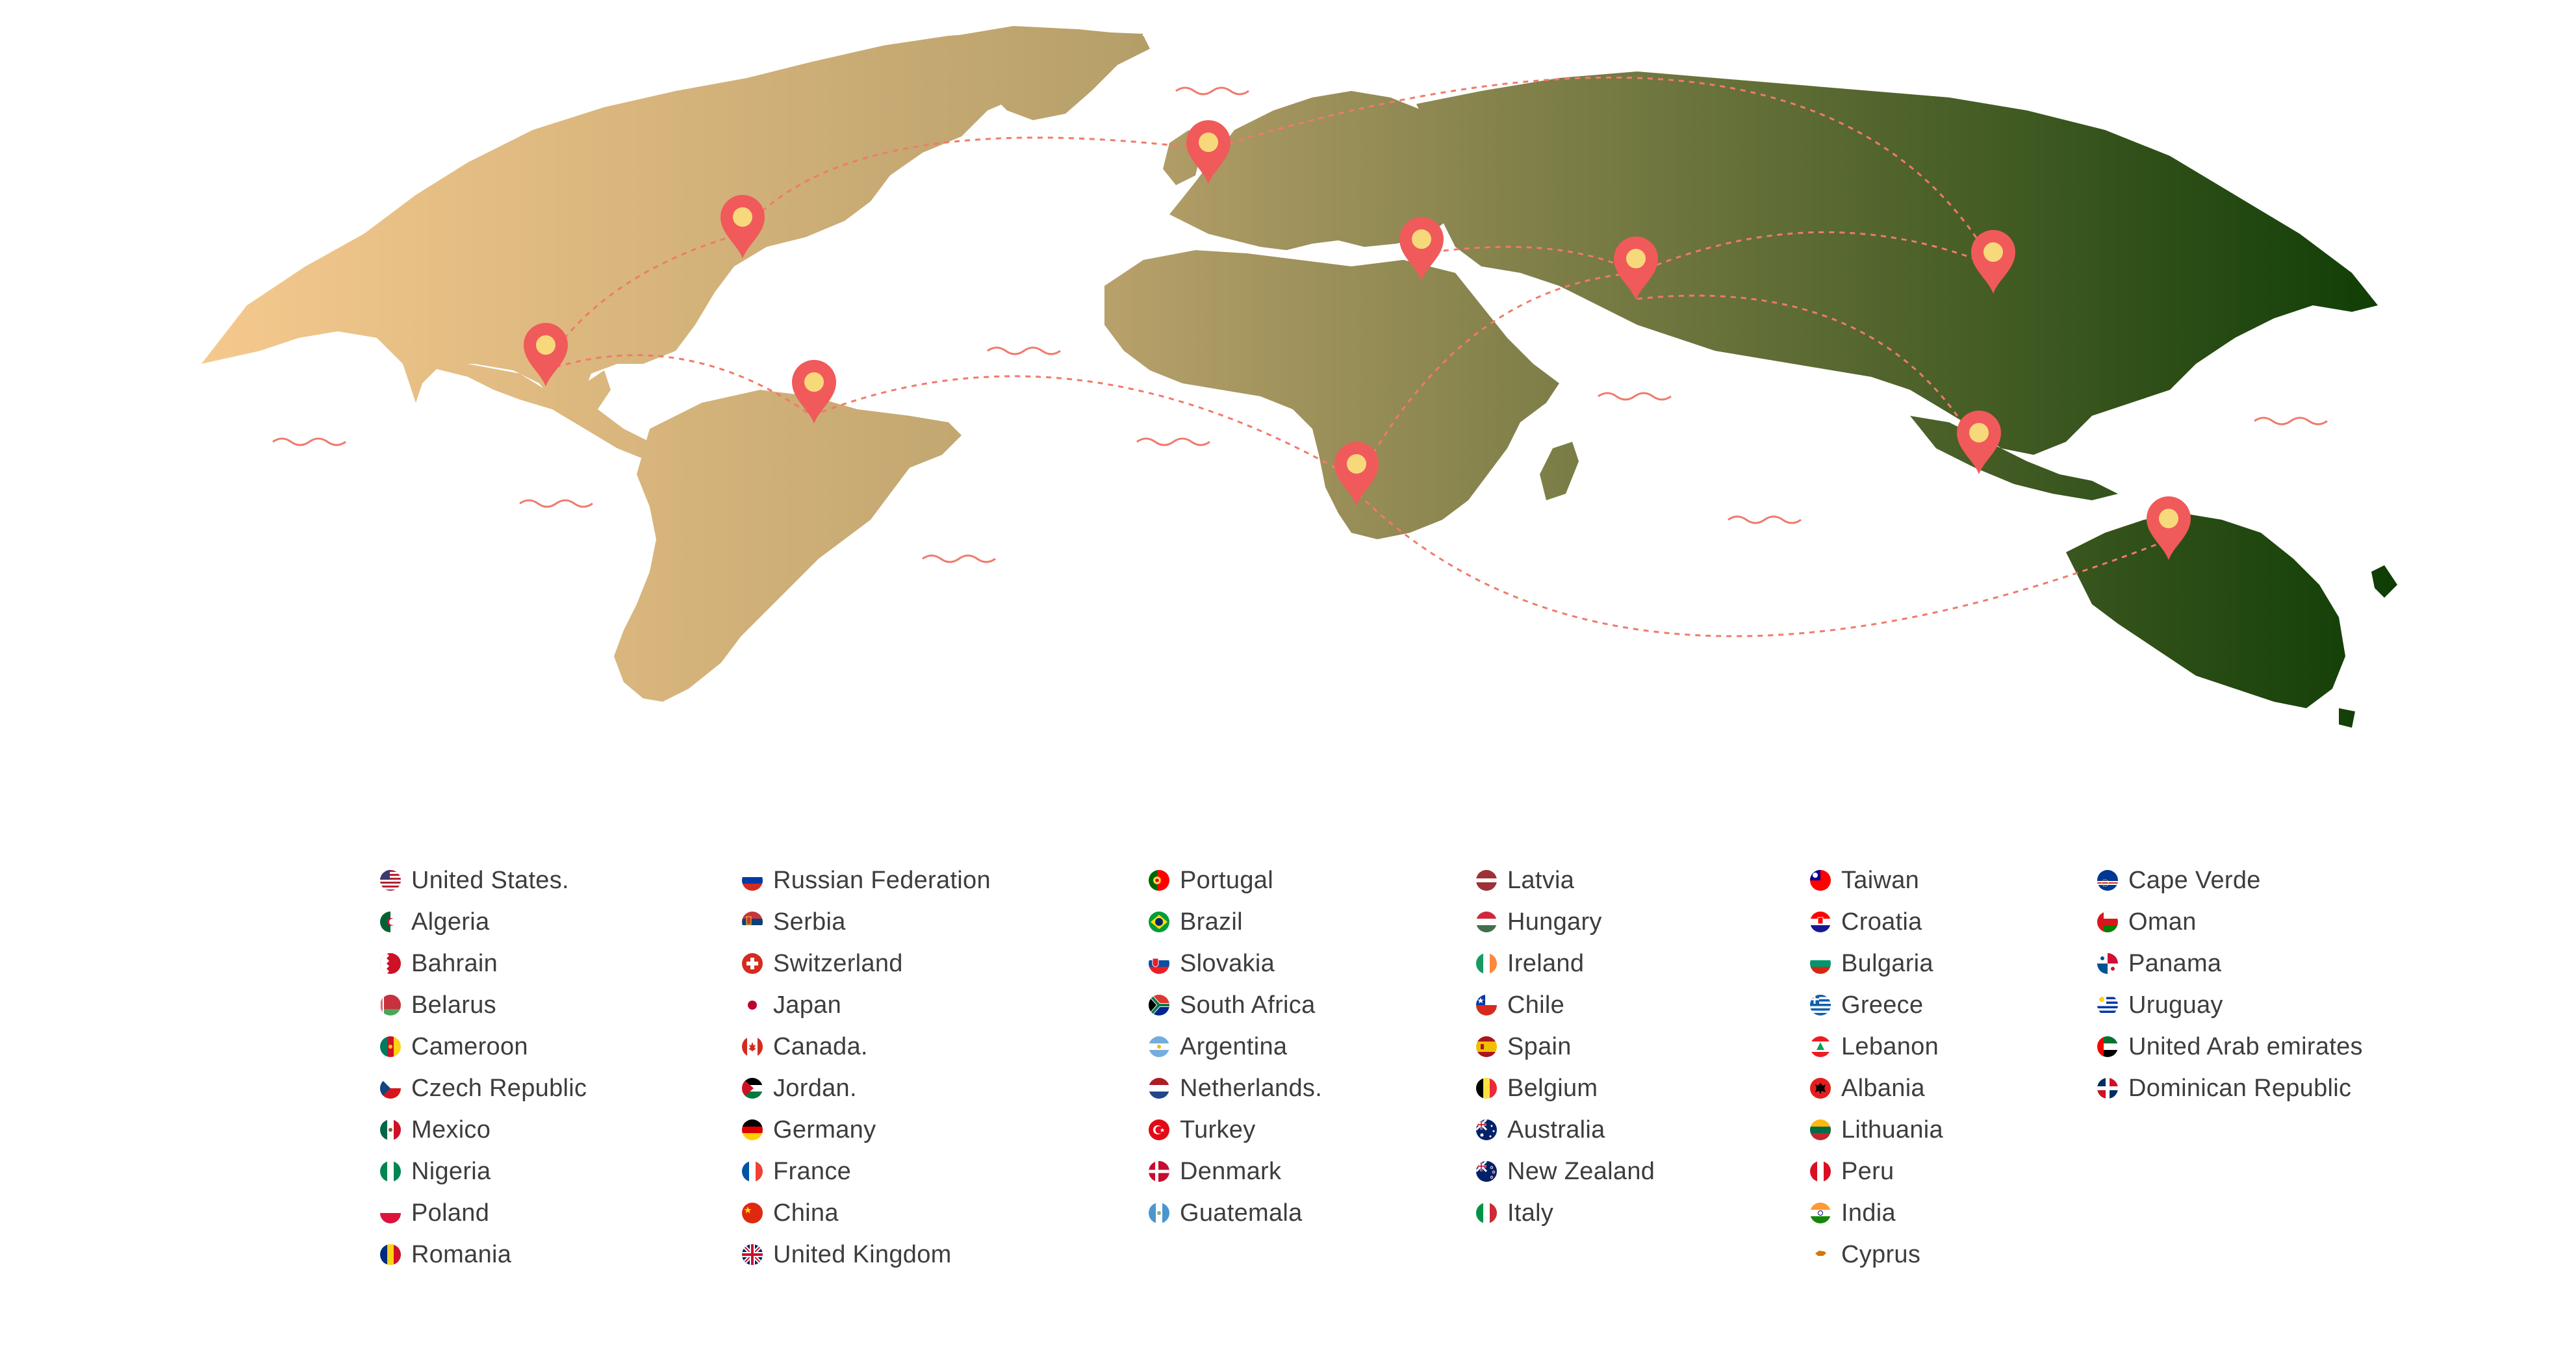 The width and height of the screenshot is (2576, 1354). I want to click on country-name: Jordan., so click(815, 1088).